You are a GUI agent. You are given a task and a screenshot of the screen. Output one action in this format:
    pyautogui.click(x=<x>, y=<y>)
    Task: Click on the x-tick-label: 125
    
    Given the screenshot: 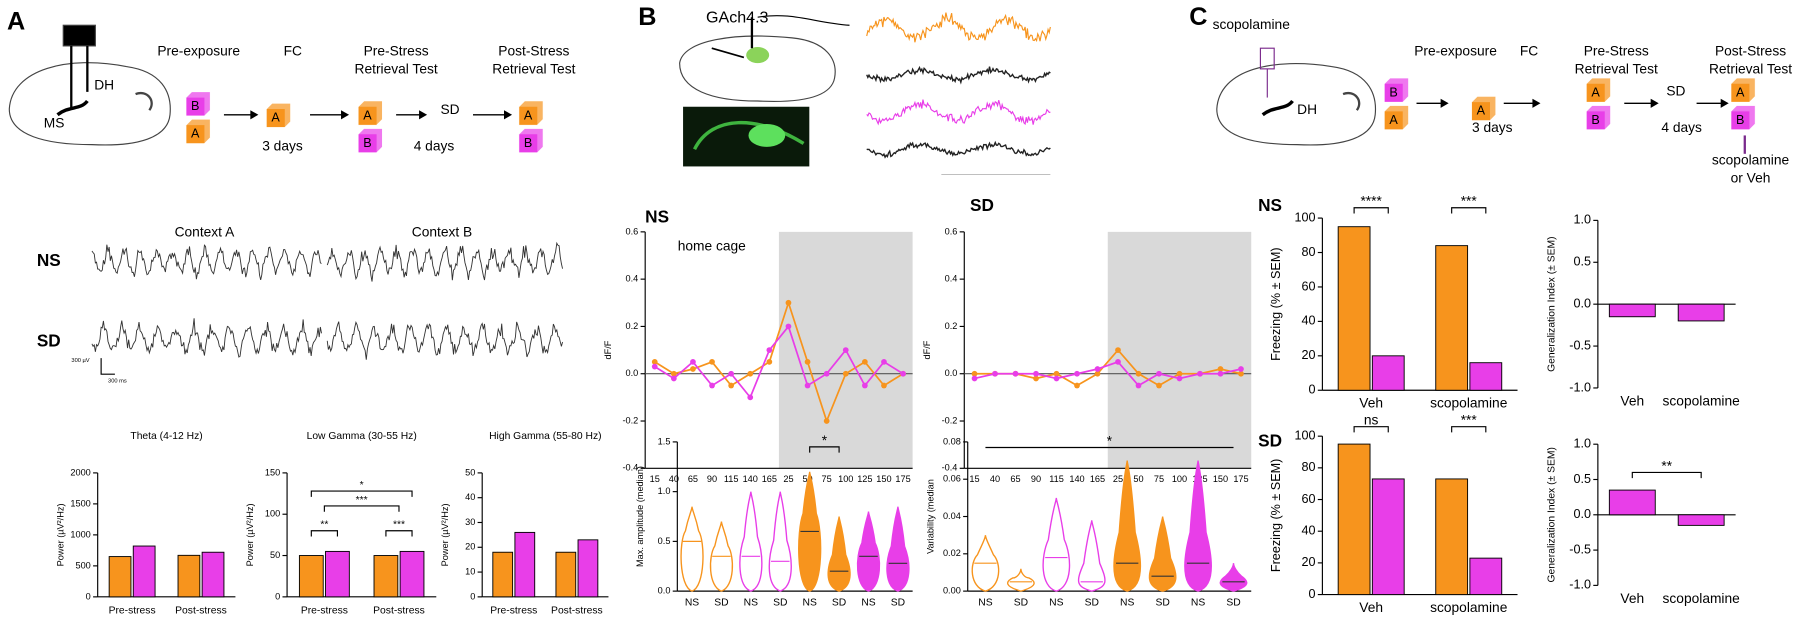 What is the action you would take?
    pyautogui.click(x=864, y=479)
    